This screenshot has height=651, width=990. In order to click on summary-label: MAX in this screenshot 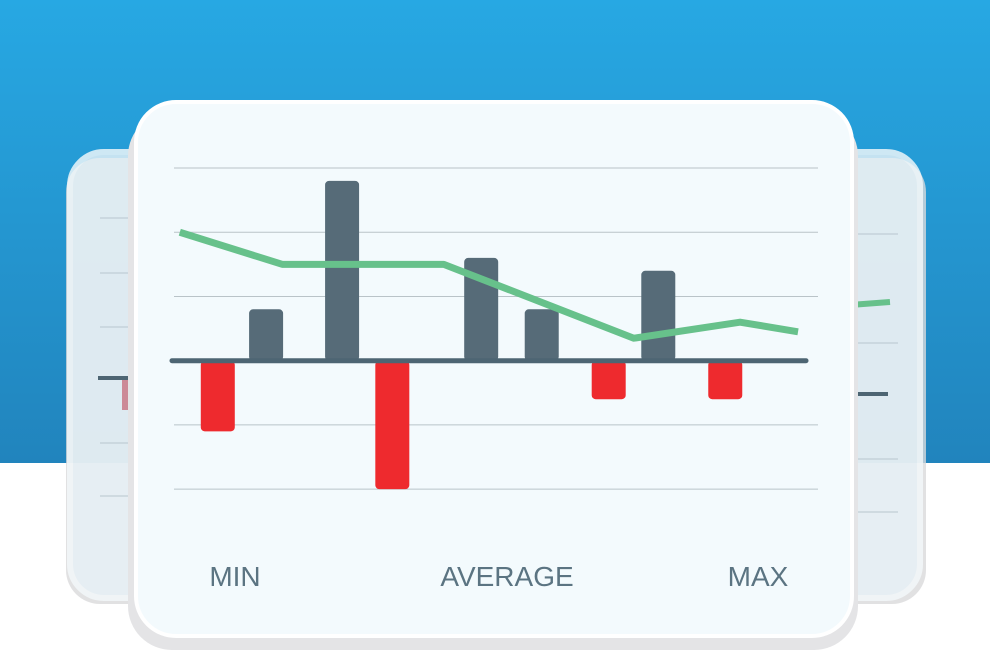, I will do `click(758, 576)`.